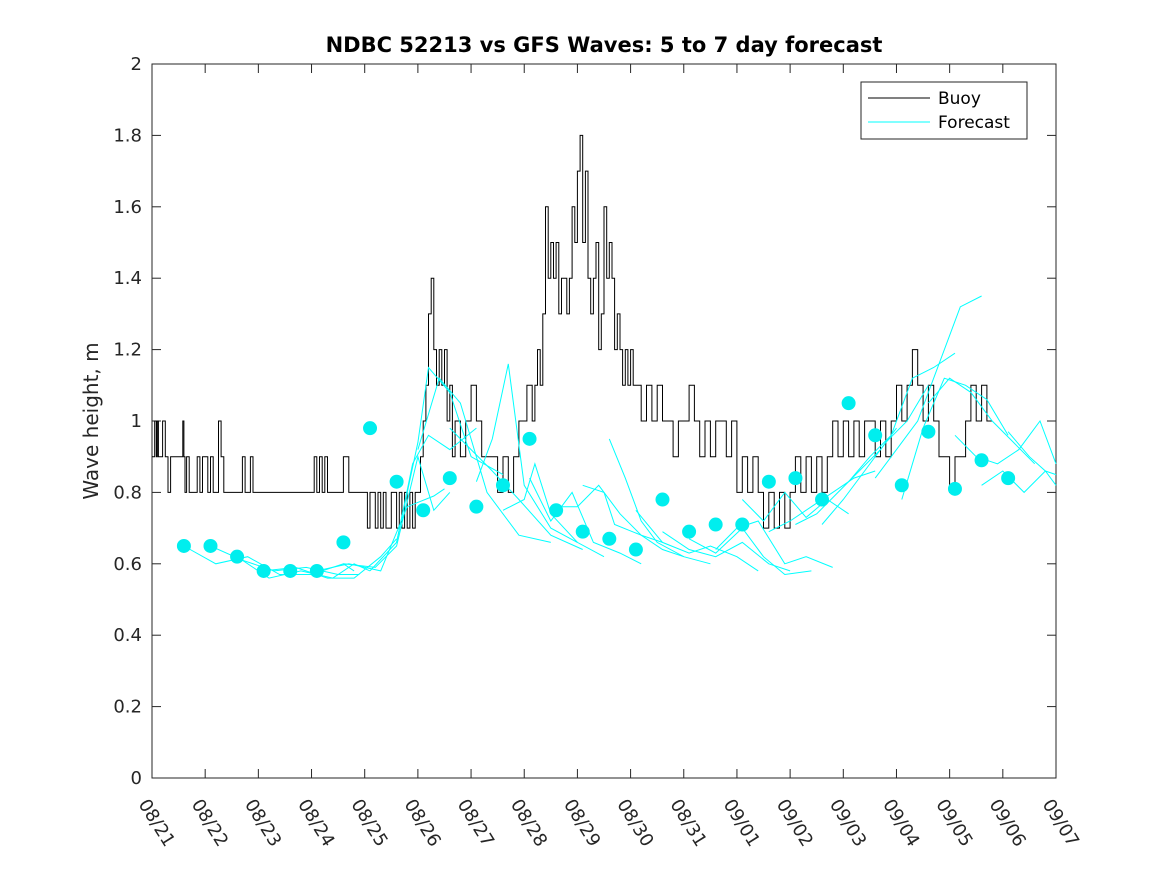  Describe the element at coordinates (959, 99) in the screenshot. I see `legend-buoy-label: Buoy` at that location.